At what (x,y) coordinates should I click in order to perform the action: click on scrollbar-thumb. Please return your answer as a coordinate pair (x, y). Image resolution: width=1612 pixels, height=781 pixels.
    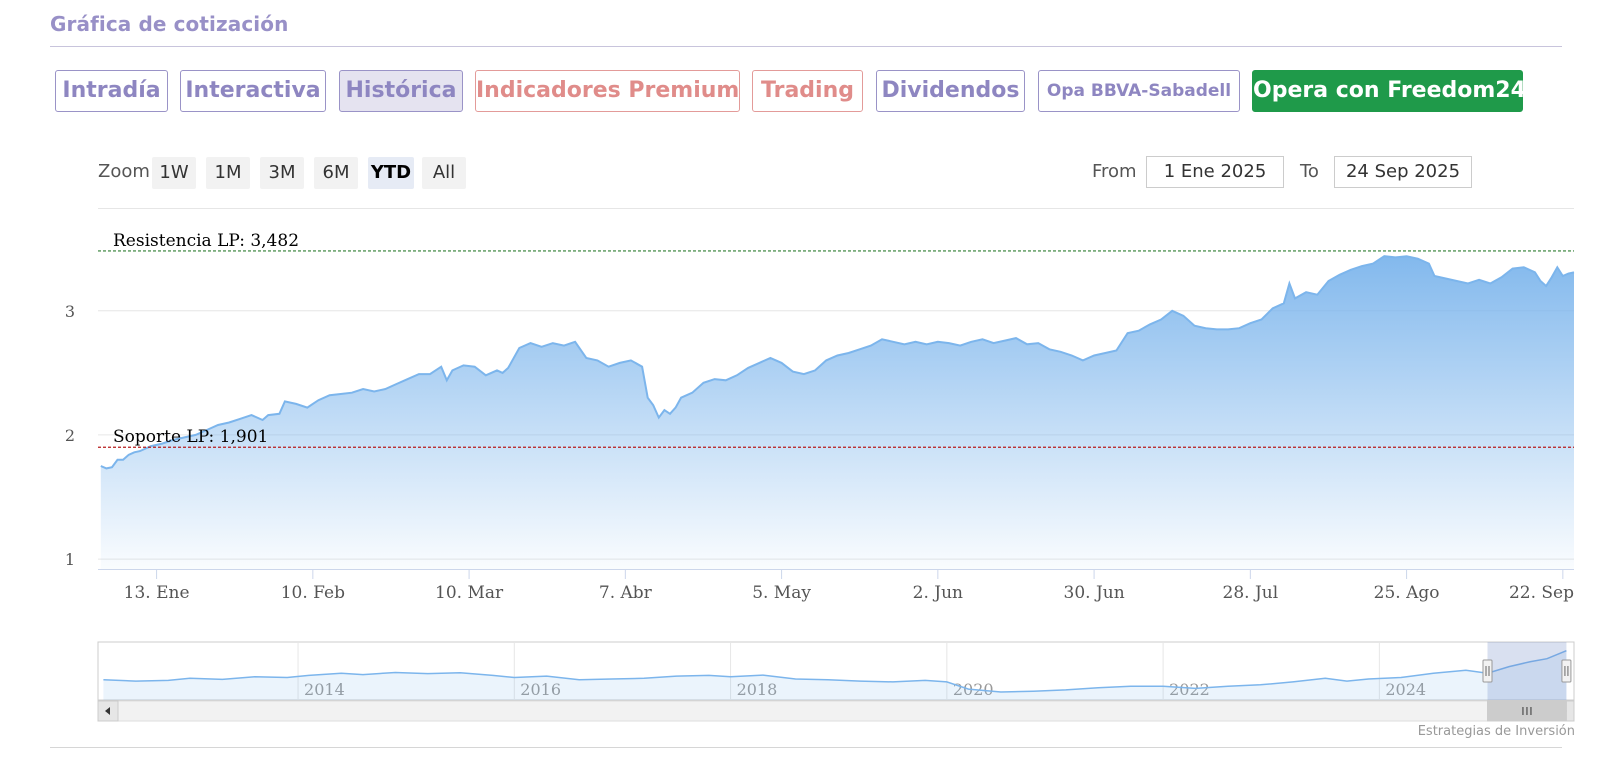
    Looking at the image, I should click on (1526, 711).